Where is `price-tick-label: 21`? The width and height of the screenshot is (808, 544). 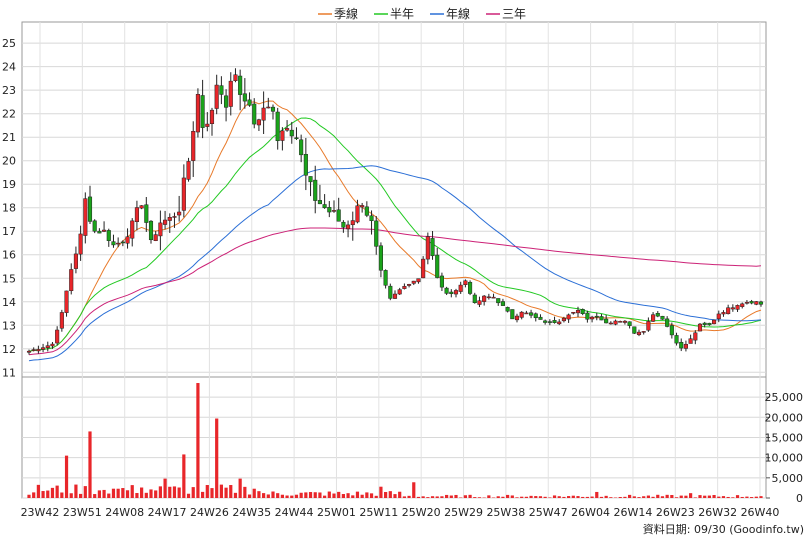 price-tick-label: 21 is located at coordinates (9, 137).